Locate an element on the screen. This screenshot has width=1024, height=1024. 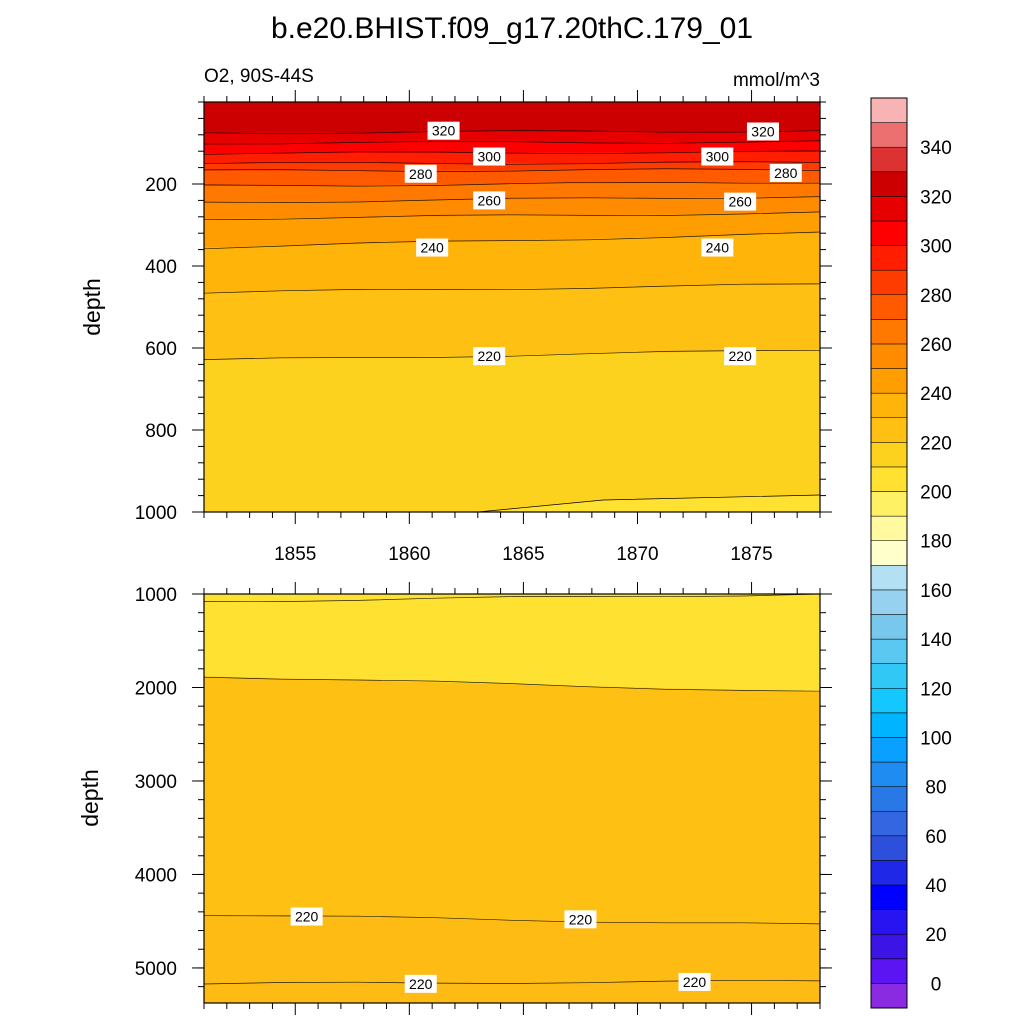
colorbar-frame is located at coordinates (889, 553).